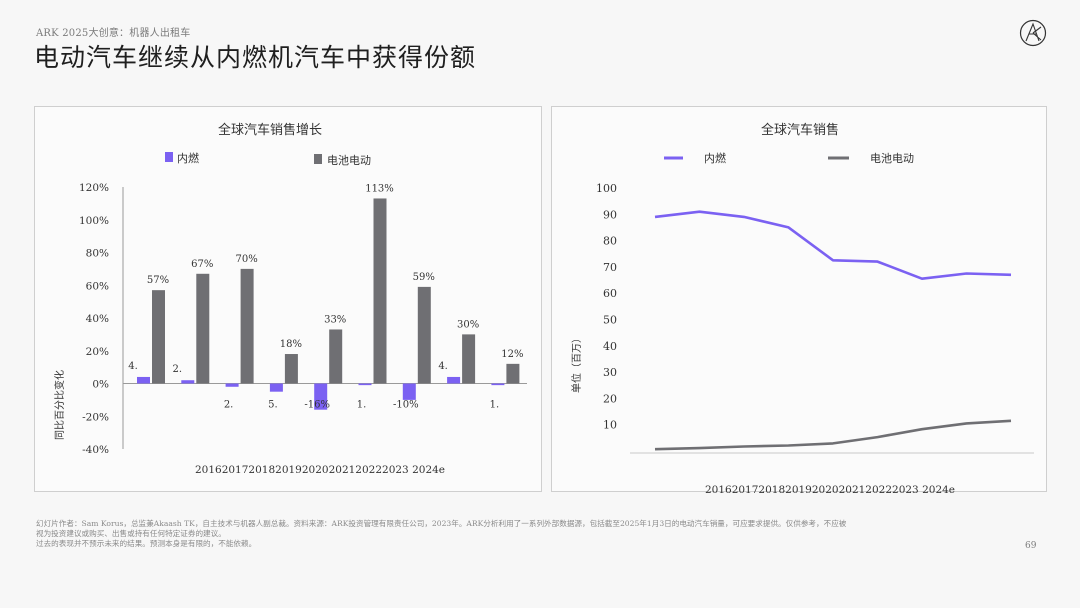 The height and width of the screenshot is (608, 1080). I want to click on line-chart-title: 全球汽车销售, so click(800, 130).